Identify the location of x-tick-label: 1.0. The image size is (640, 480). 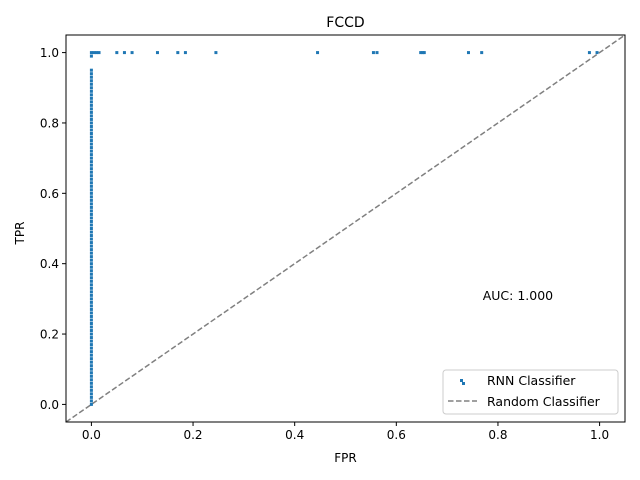
(599, 435).